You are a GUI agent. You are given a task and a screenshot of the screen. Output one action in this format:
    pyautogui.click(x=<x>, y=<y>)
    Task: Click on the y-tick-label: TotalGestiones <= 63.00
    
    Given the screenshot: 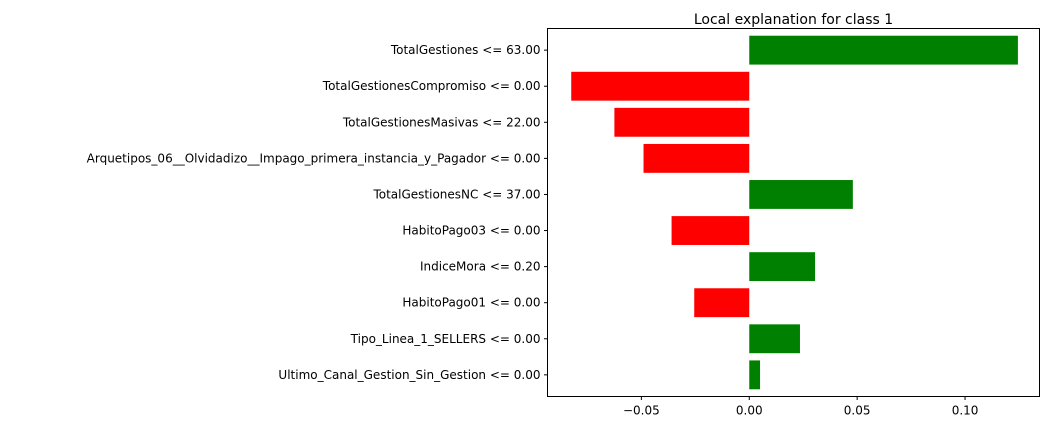 What is the action you would take?
    pyautogui.click(x=465, y=50)
    